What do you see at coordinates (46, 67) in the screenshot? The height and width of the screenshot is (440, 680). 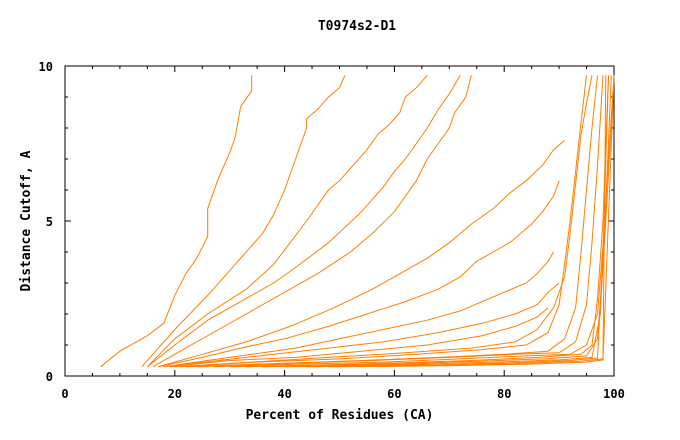 I see `y-tick-label: 10` at bounding box center [46, 67].